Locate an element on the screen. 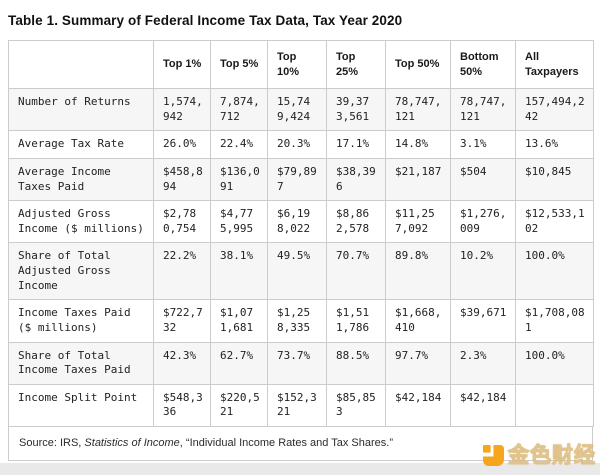  table-cell is located at coordinates (554, 405).